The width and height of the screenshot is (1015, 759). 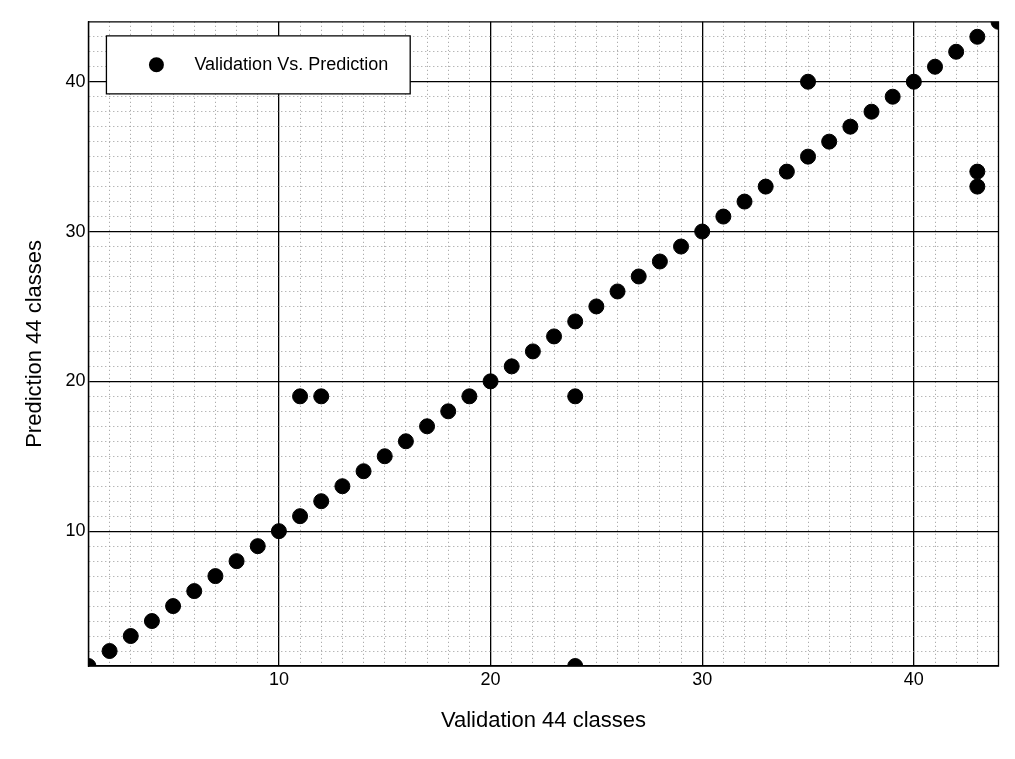 I want to click on y-tick-label: 30, so click(x=75, y=230).